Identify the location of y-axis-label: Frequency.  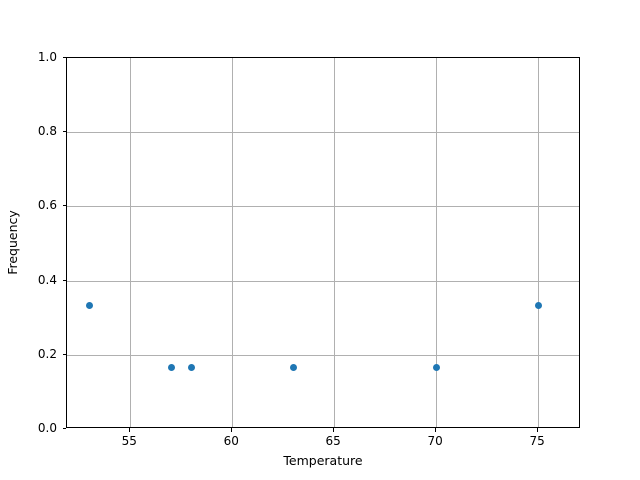
(12, 242).